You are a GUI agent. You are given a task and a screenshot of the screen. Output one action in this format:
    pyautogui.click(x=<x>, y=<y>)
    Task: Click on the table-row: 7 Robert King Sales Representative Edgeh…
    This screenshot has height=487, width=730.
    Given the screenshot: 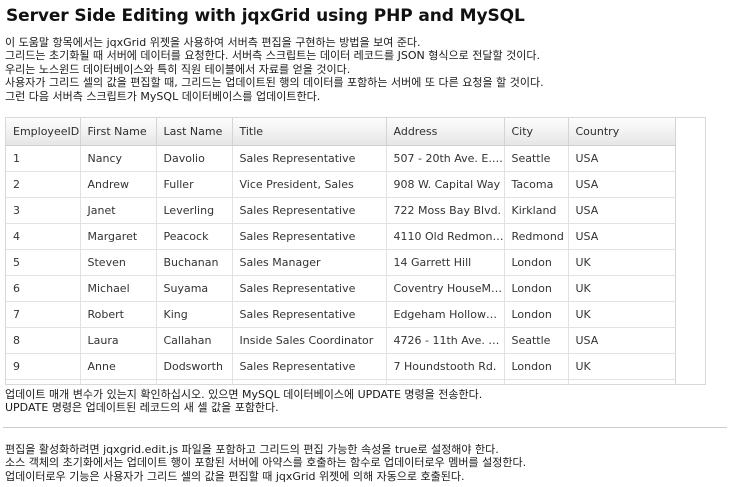 What is the action you would take?
    pyautogui.click(x=341, y=314)
    